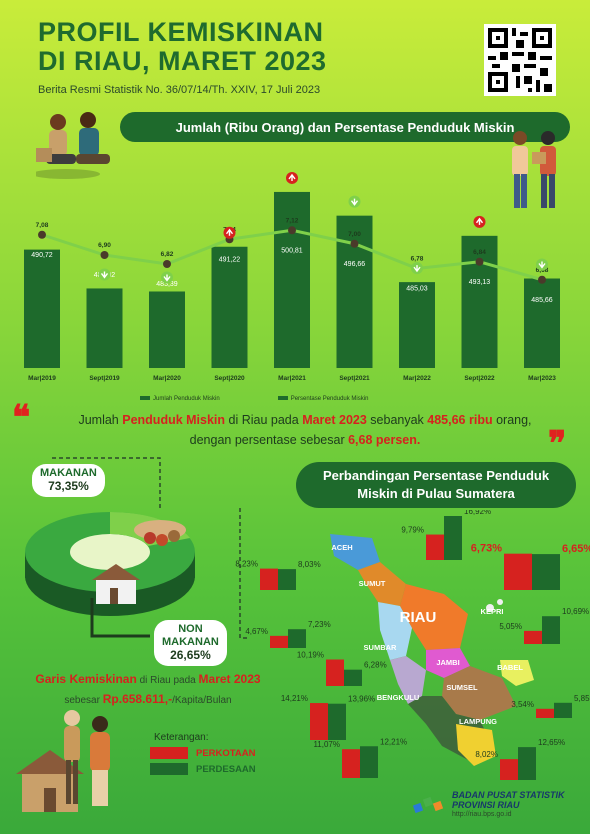 Image resolution: width=590 pixels, height=834 pixels. I want to click on province-name-aceh: ACEH, so click(341, 547).